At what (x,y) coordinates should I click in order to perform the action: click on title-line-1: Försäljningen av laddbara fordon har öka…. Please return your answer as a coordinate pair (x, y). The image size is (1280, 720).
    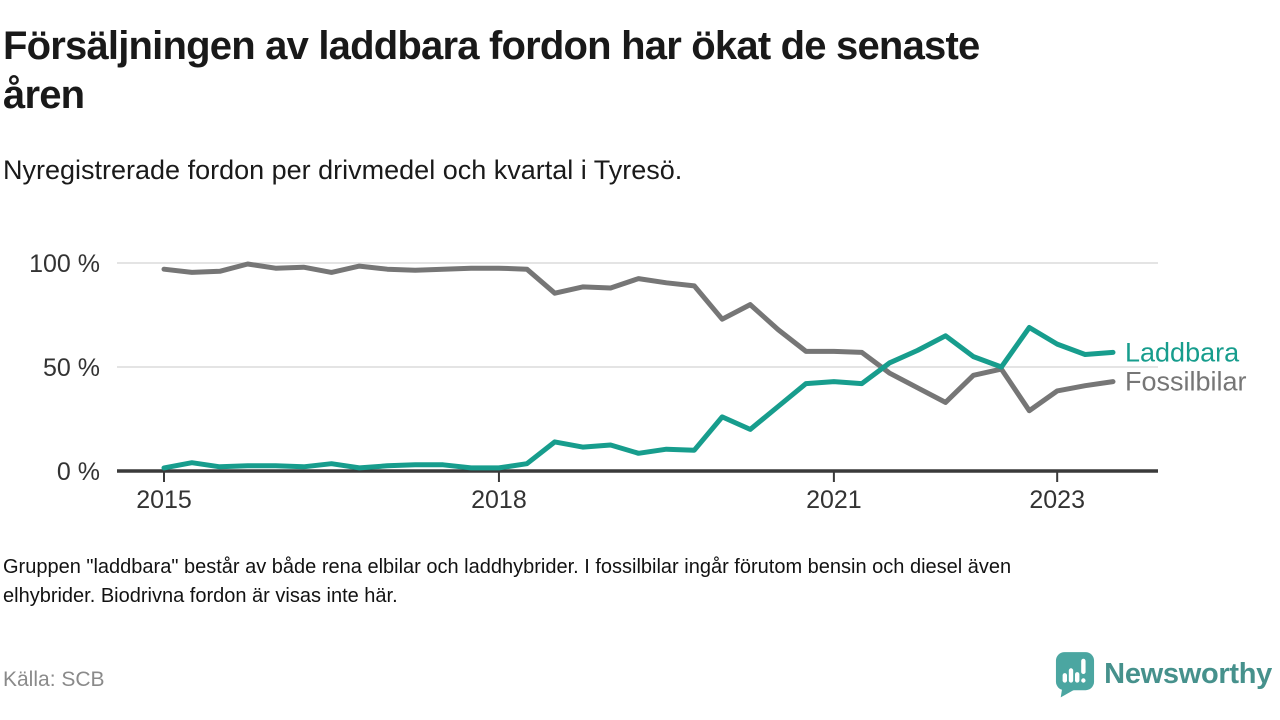
    Looking at the image, I should click on (491, 46).